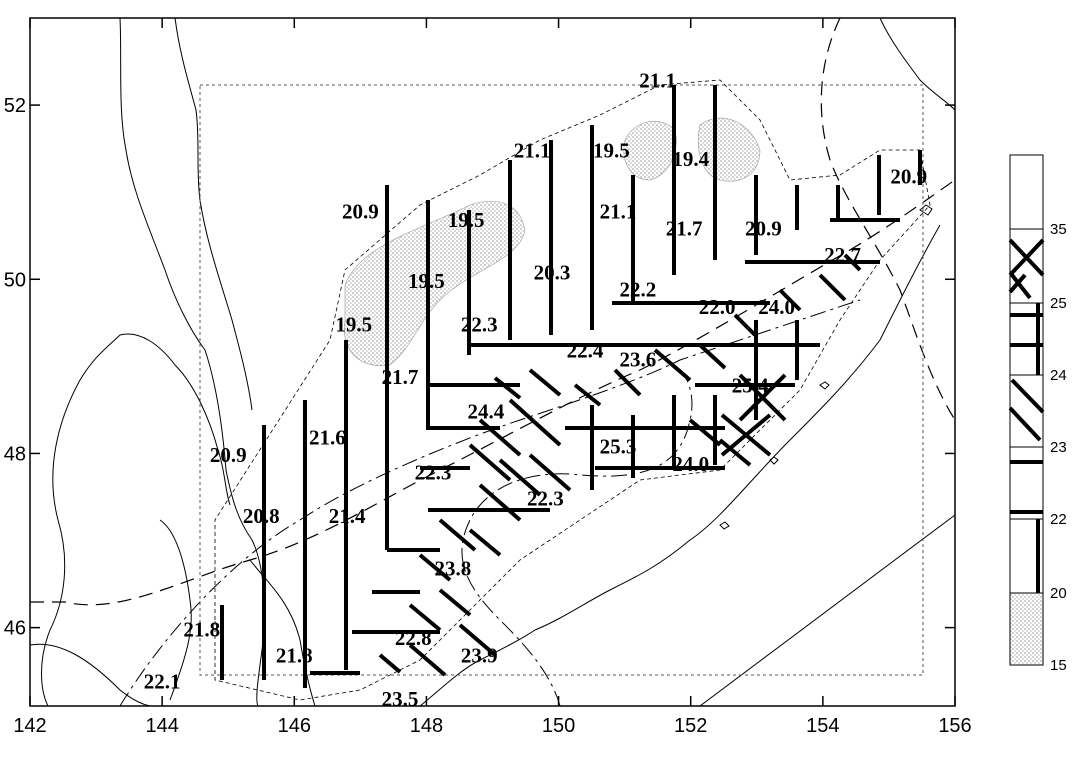 The height and width of the screenshot is (773, 1075). What do you see at coordinates (750, 385) in the screenshot?
I see `value-label: 25.4` at bounding box center [750, 385].